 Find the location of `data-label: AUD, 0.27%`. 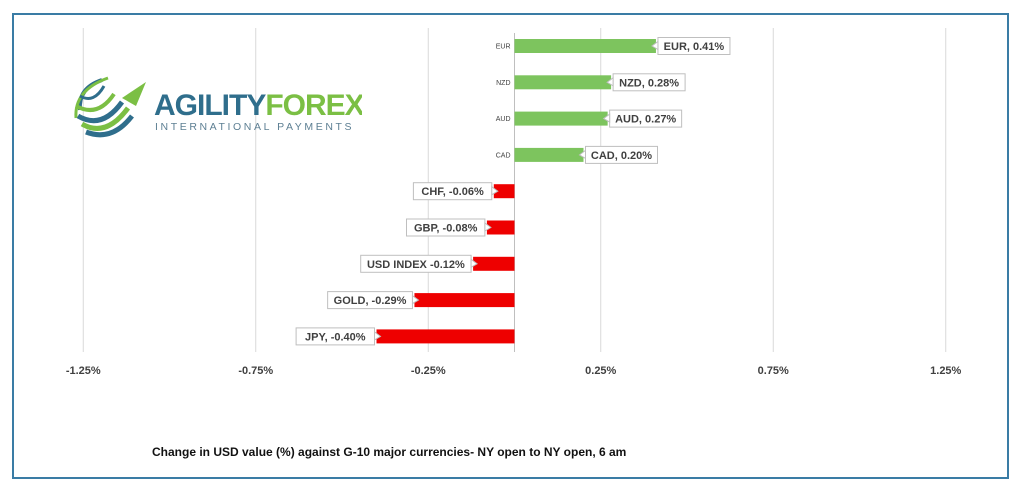

data-label: AUD, 0.27% is located at coordinates (642, 118).